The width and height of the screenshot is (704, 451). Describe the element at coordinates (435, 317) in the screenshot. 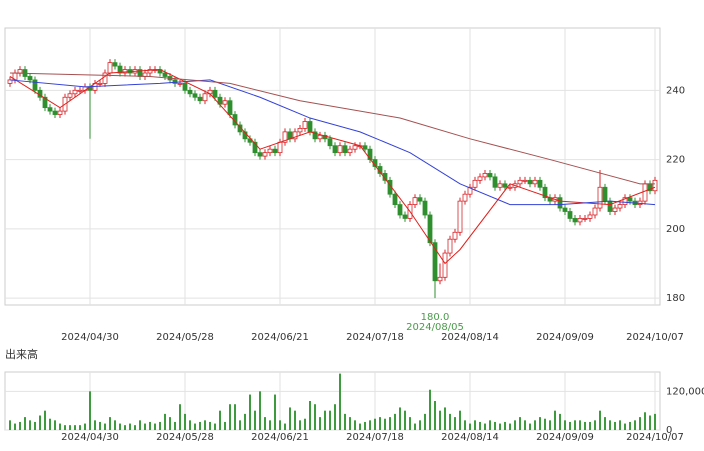

I see `annotation-value: 180.0` at that location.